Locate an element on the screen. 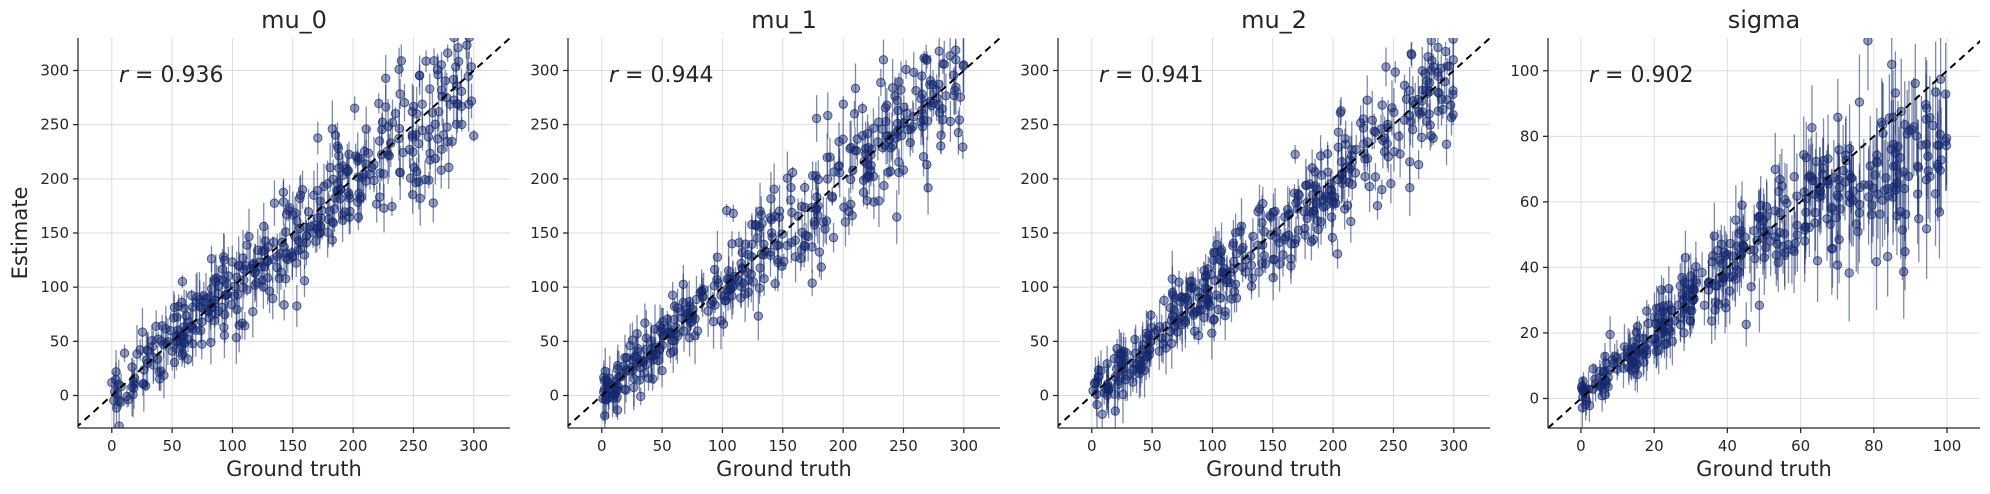 Image resolution: width=1990 pixels, height=494 pixels. scatter-points is located at coordinates (1764, 233).